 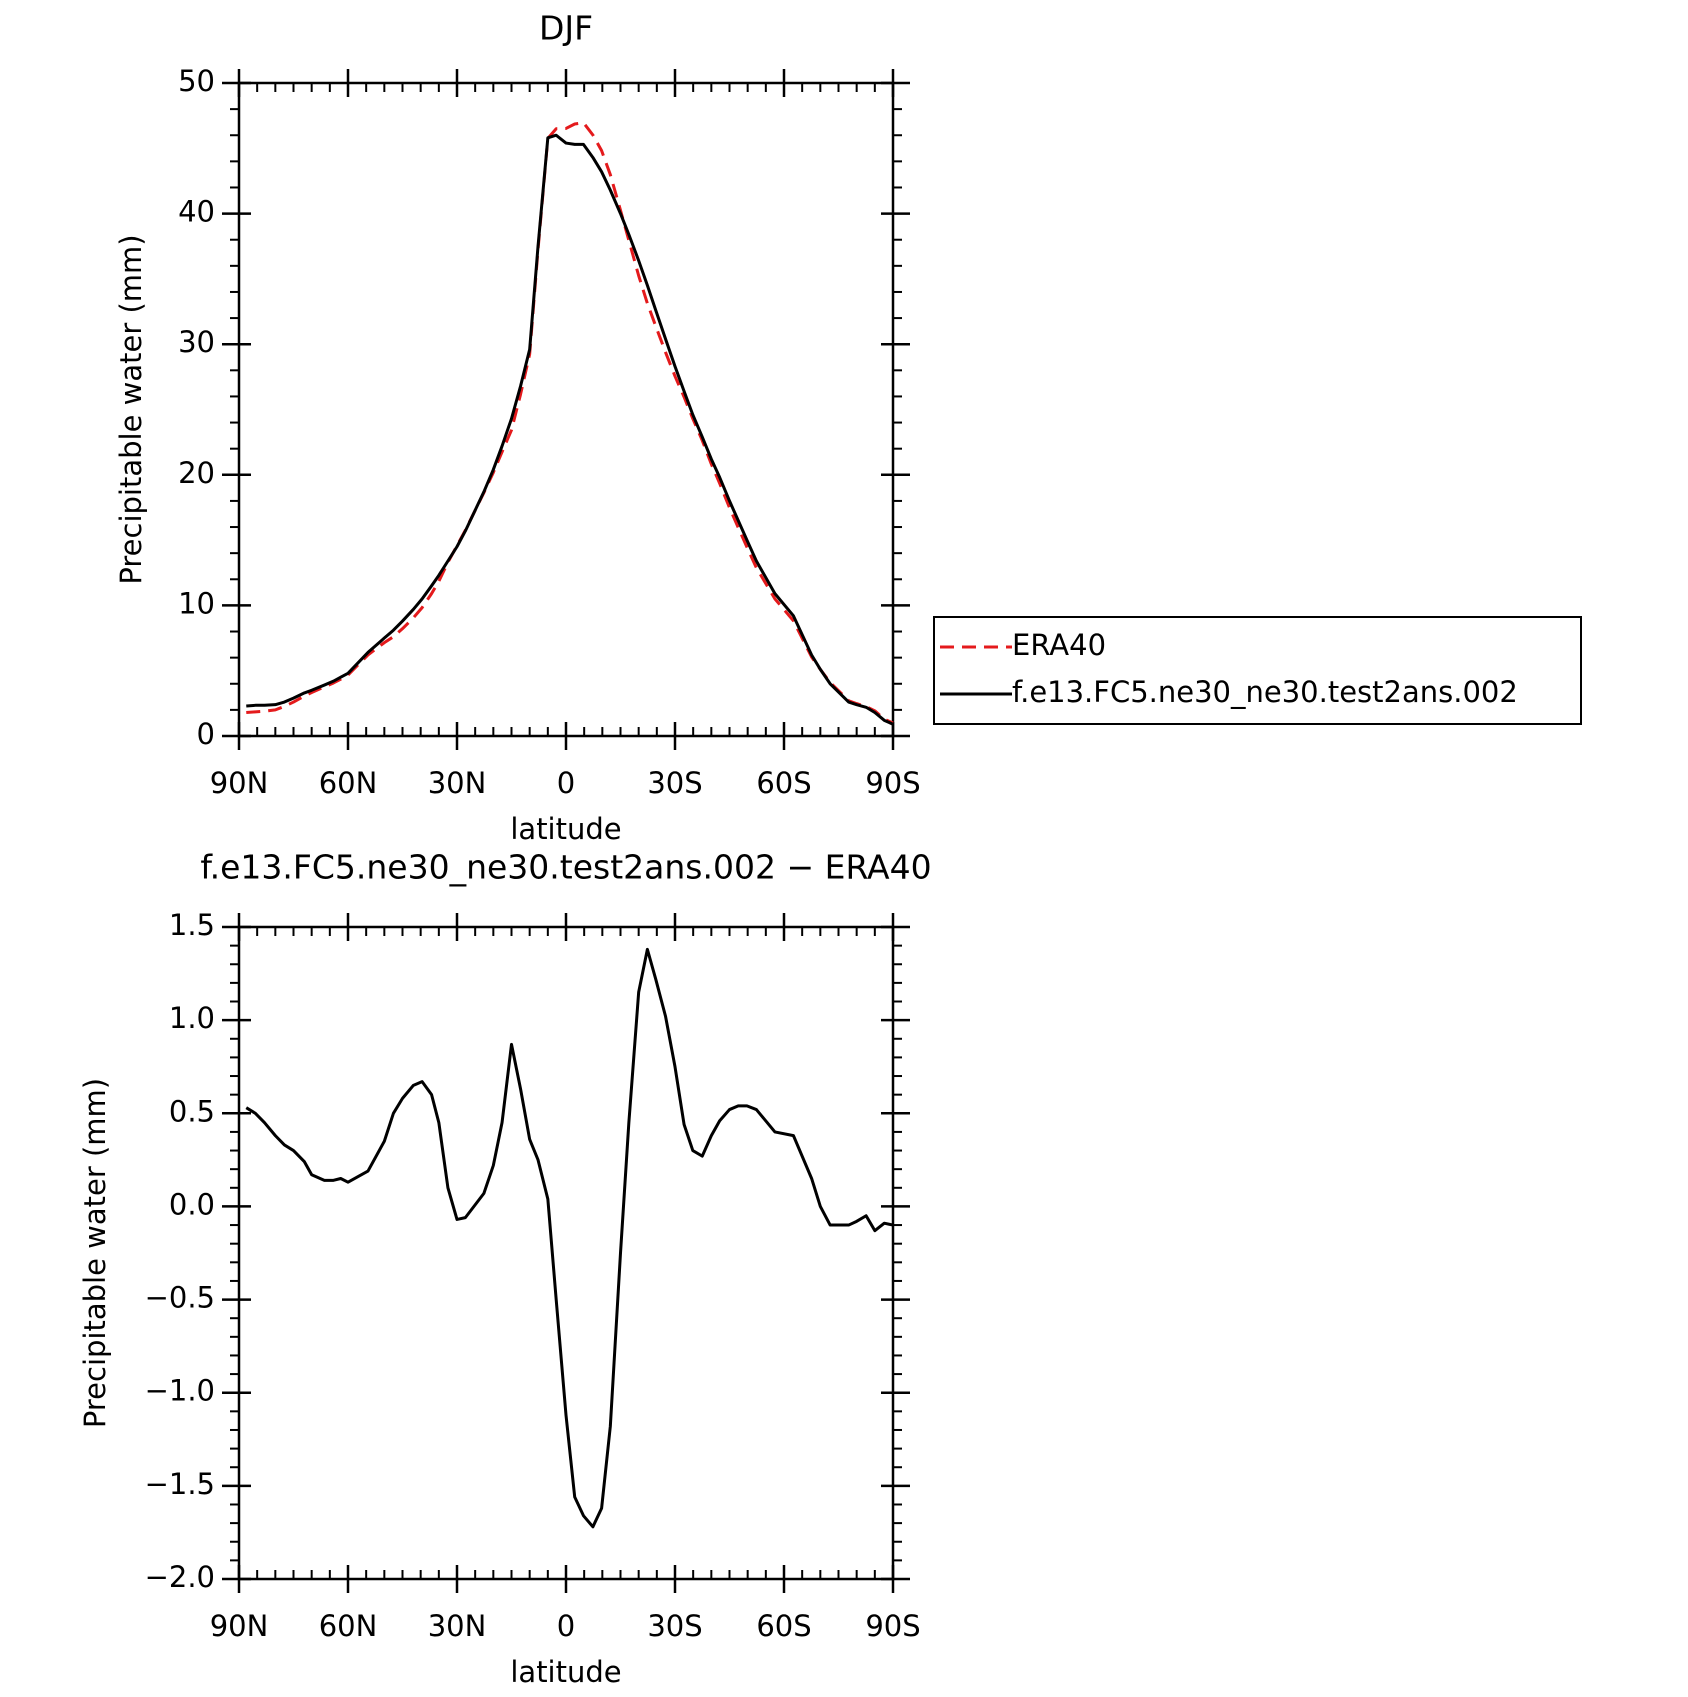 I want to click on y-tick-label: 50, so click(x=196, y=81).